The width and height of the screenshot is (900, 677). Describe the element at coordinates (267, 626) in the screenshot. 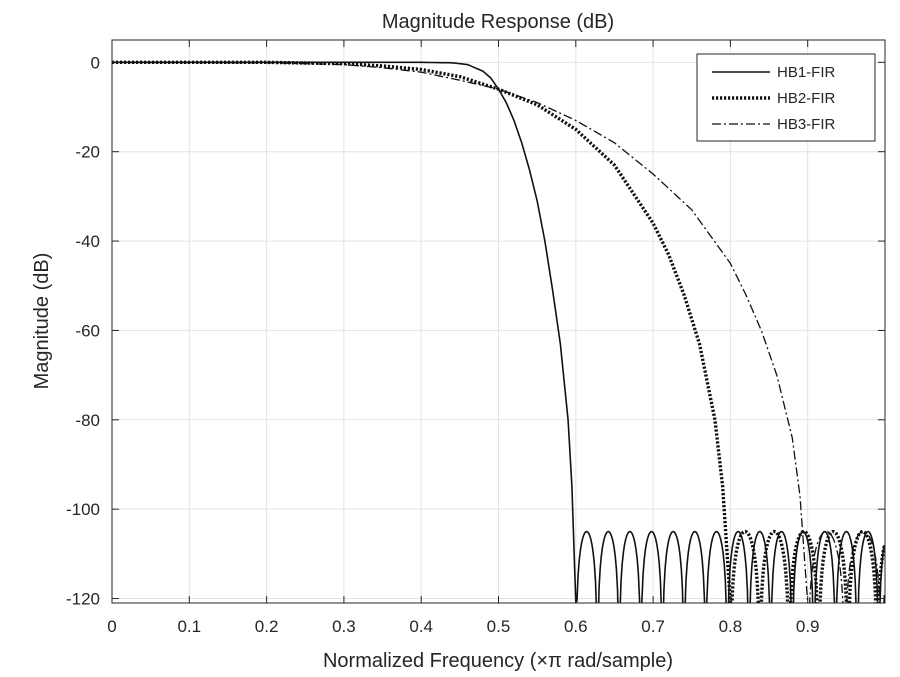

I see `x-tick-label: 0.2` at that location.